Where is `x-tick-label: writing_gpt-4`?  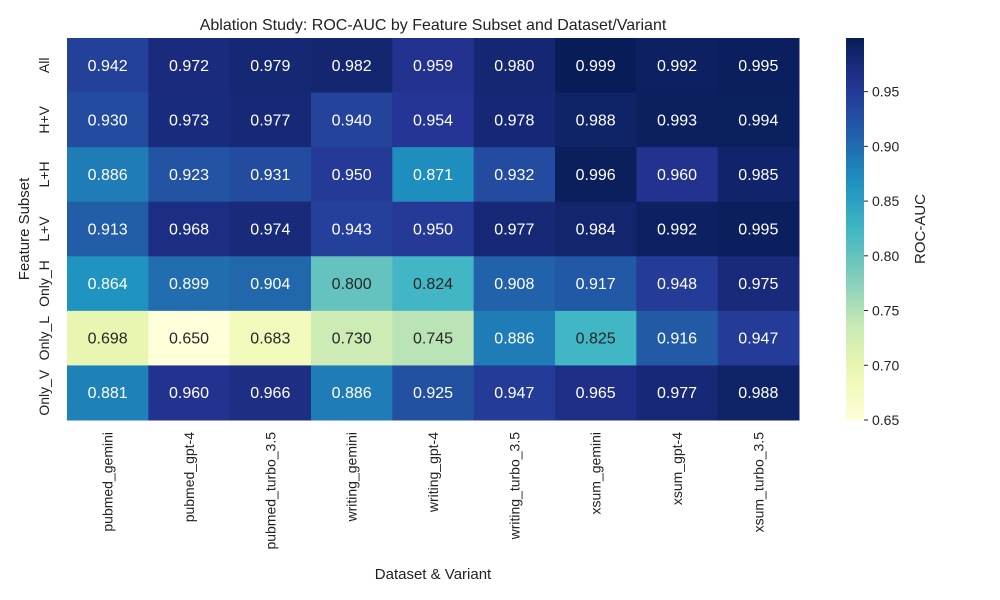
x-tick-label: writing_gpt-4 is located at coordinates (433, 472).